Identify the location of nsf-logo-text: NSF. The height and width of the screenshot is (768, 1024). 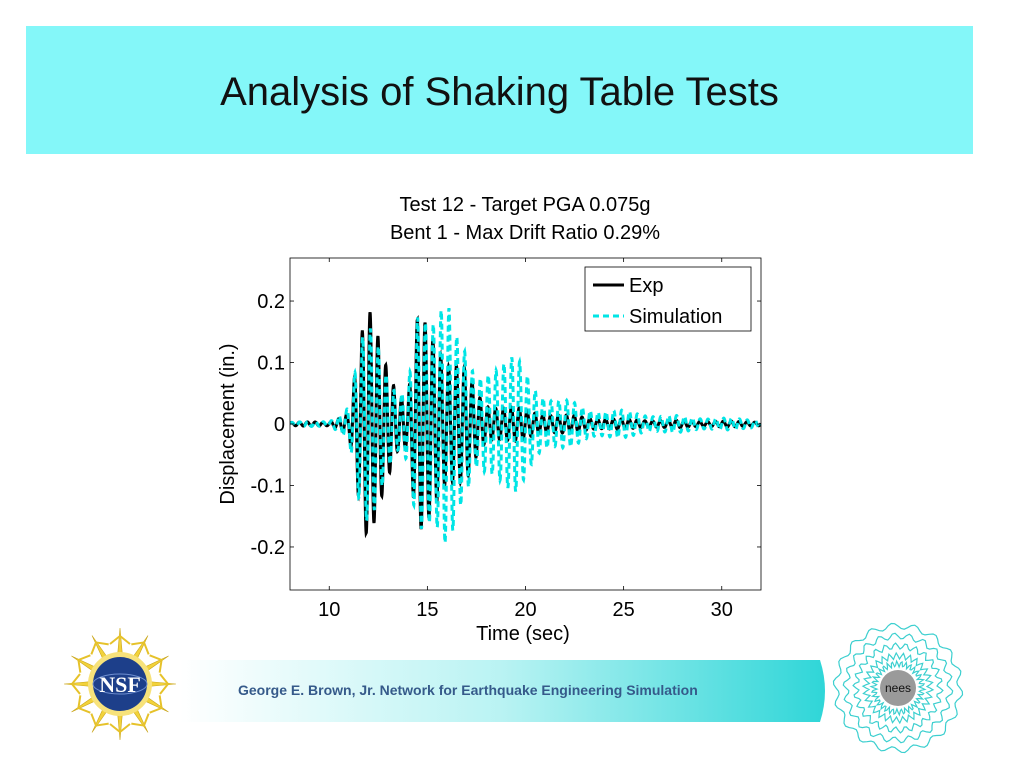
(120, 684).